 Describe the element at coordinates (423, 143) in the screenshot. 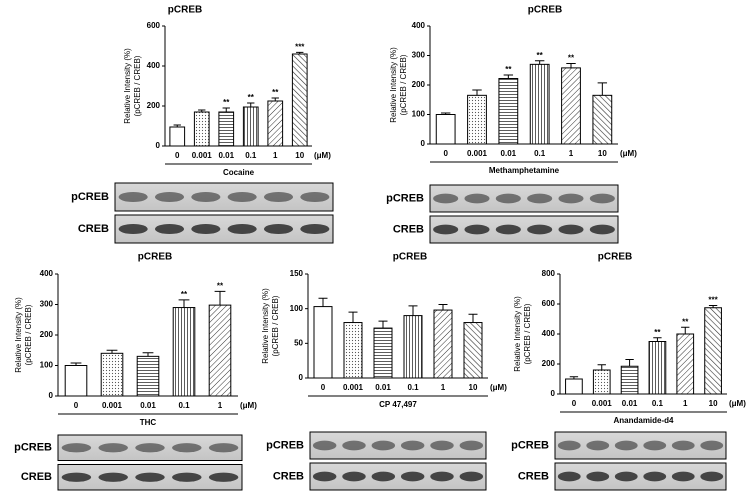

I see `y-tick-label: 0` at that location.